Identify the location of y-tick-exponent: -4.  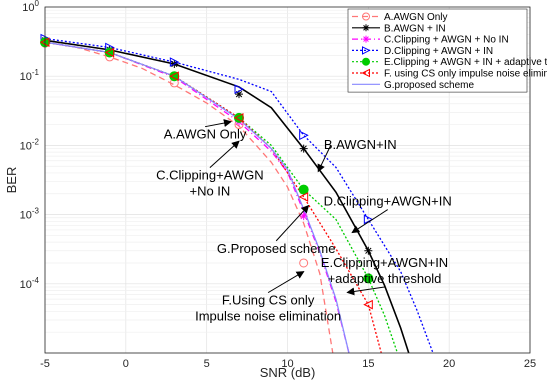
(36, 280).